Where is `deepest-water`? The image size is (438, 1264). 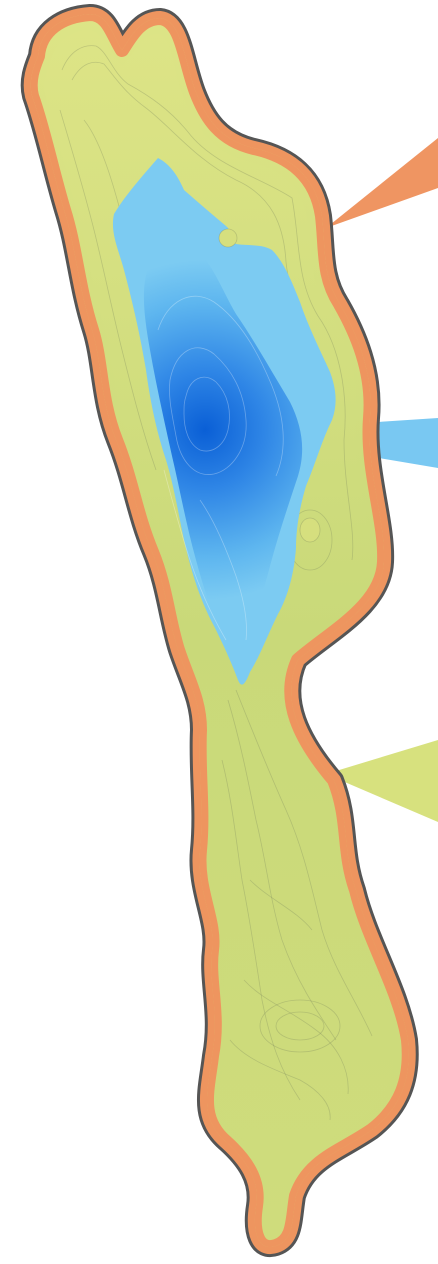
deepest-water is located at coordinates (223, 451).